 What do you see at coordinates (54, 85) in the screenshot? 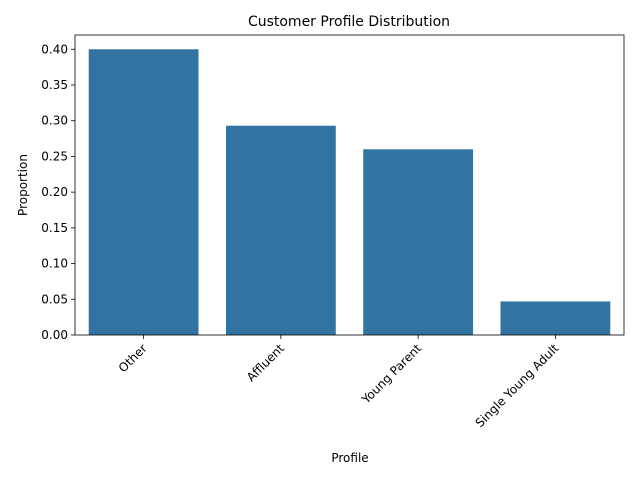
I see `y-tick-label: 0.35` at bounding box center [54, 85].